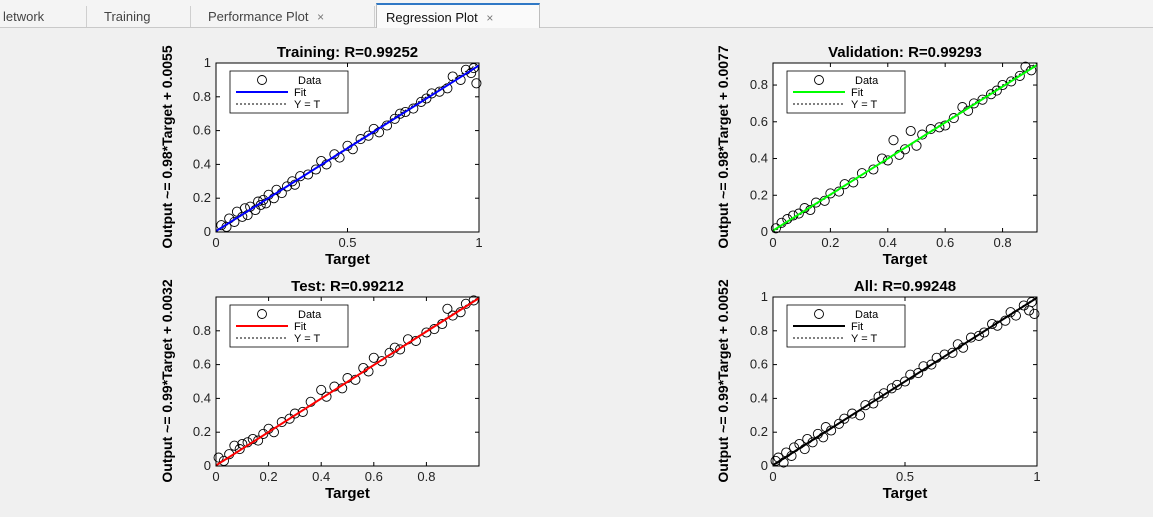  I want to click on x-tick-label: 0.2, so click(830, 242).